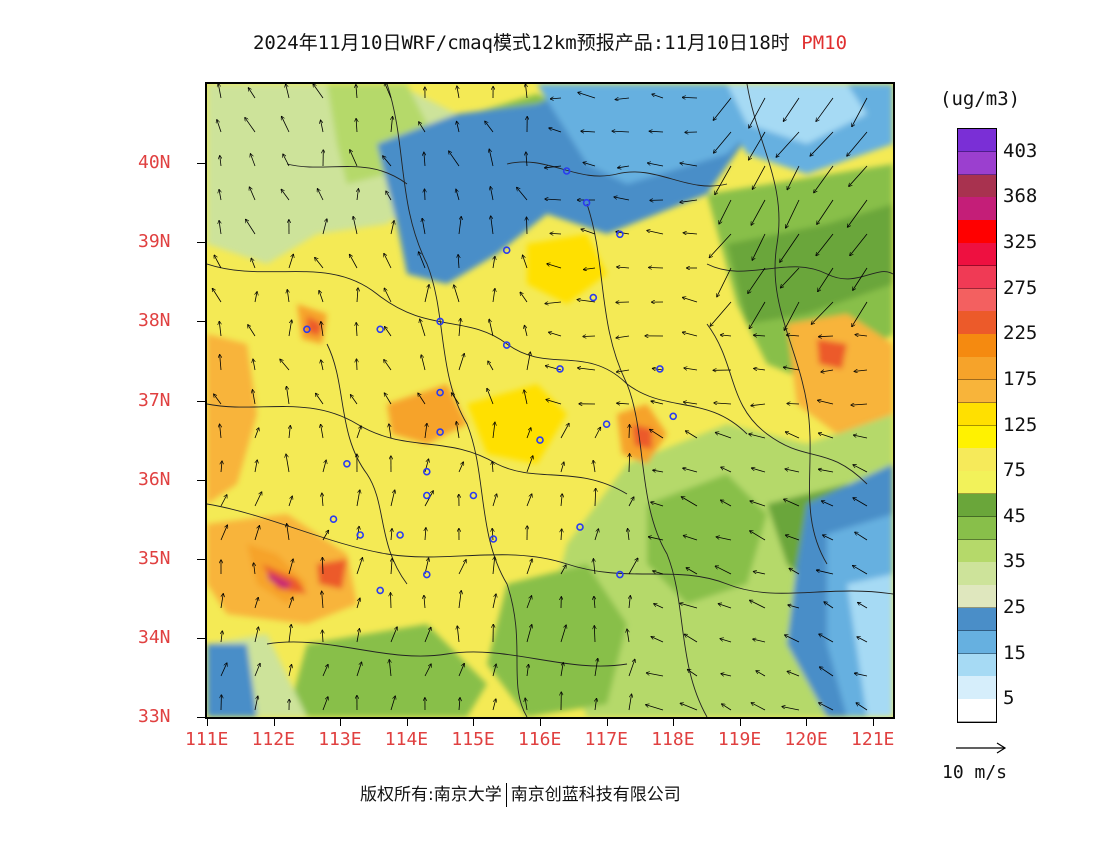 The height and width of the screenshot is (850, 1100). Describe the element at coordinates (431, 795) in the screenshot. I see `copyright-left: 版权所有:南京大学` at that location.